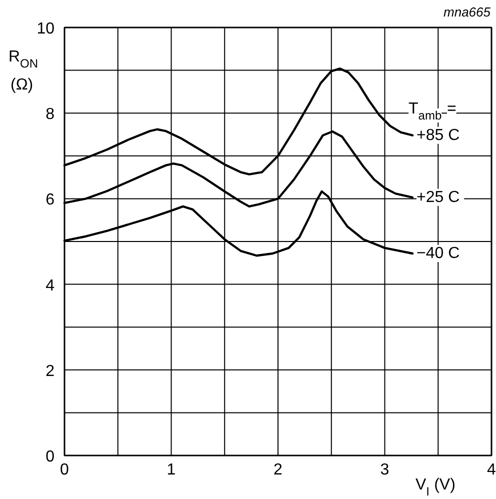 The width and height of the screenshot is (496, 499). What do you see at coordinates (50, 200) in the screenshot?
I see `y-tick-label: 6` at bounding box center [50, 200].